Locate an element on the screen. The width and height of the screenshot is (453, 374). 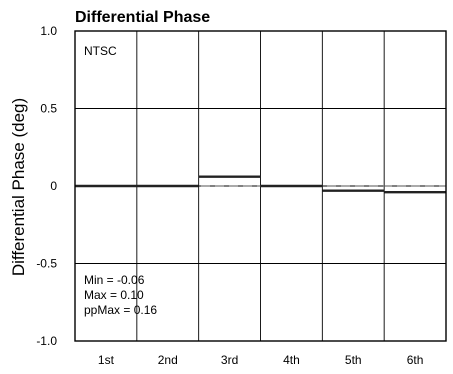
stat-ppmax: ppMax = 0.16 is located at coordinates (120, 310).